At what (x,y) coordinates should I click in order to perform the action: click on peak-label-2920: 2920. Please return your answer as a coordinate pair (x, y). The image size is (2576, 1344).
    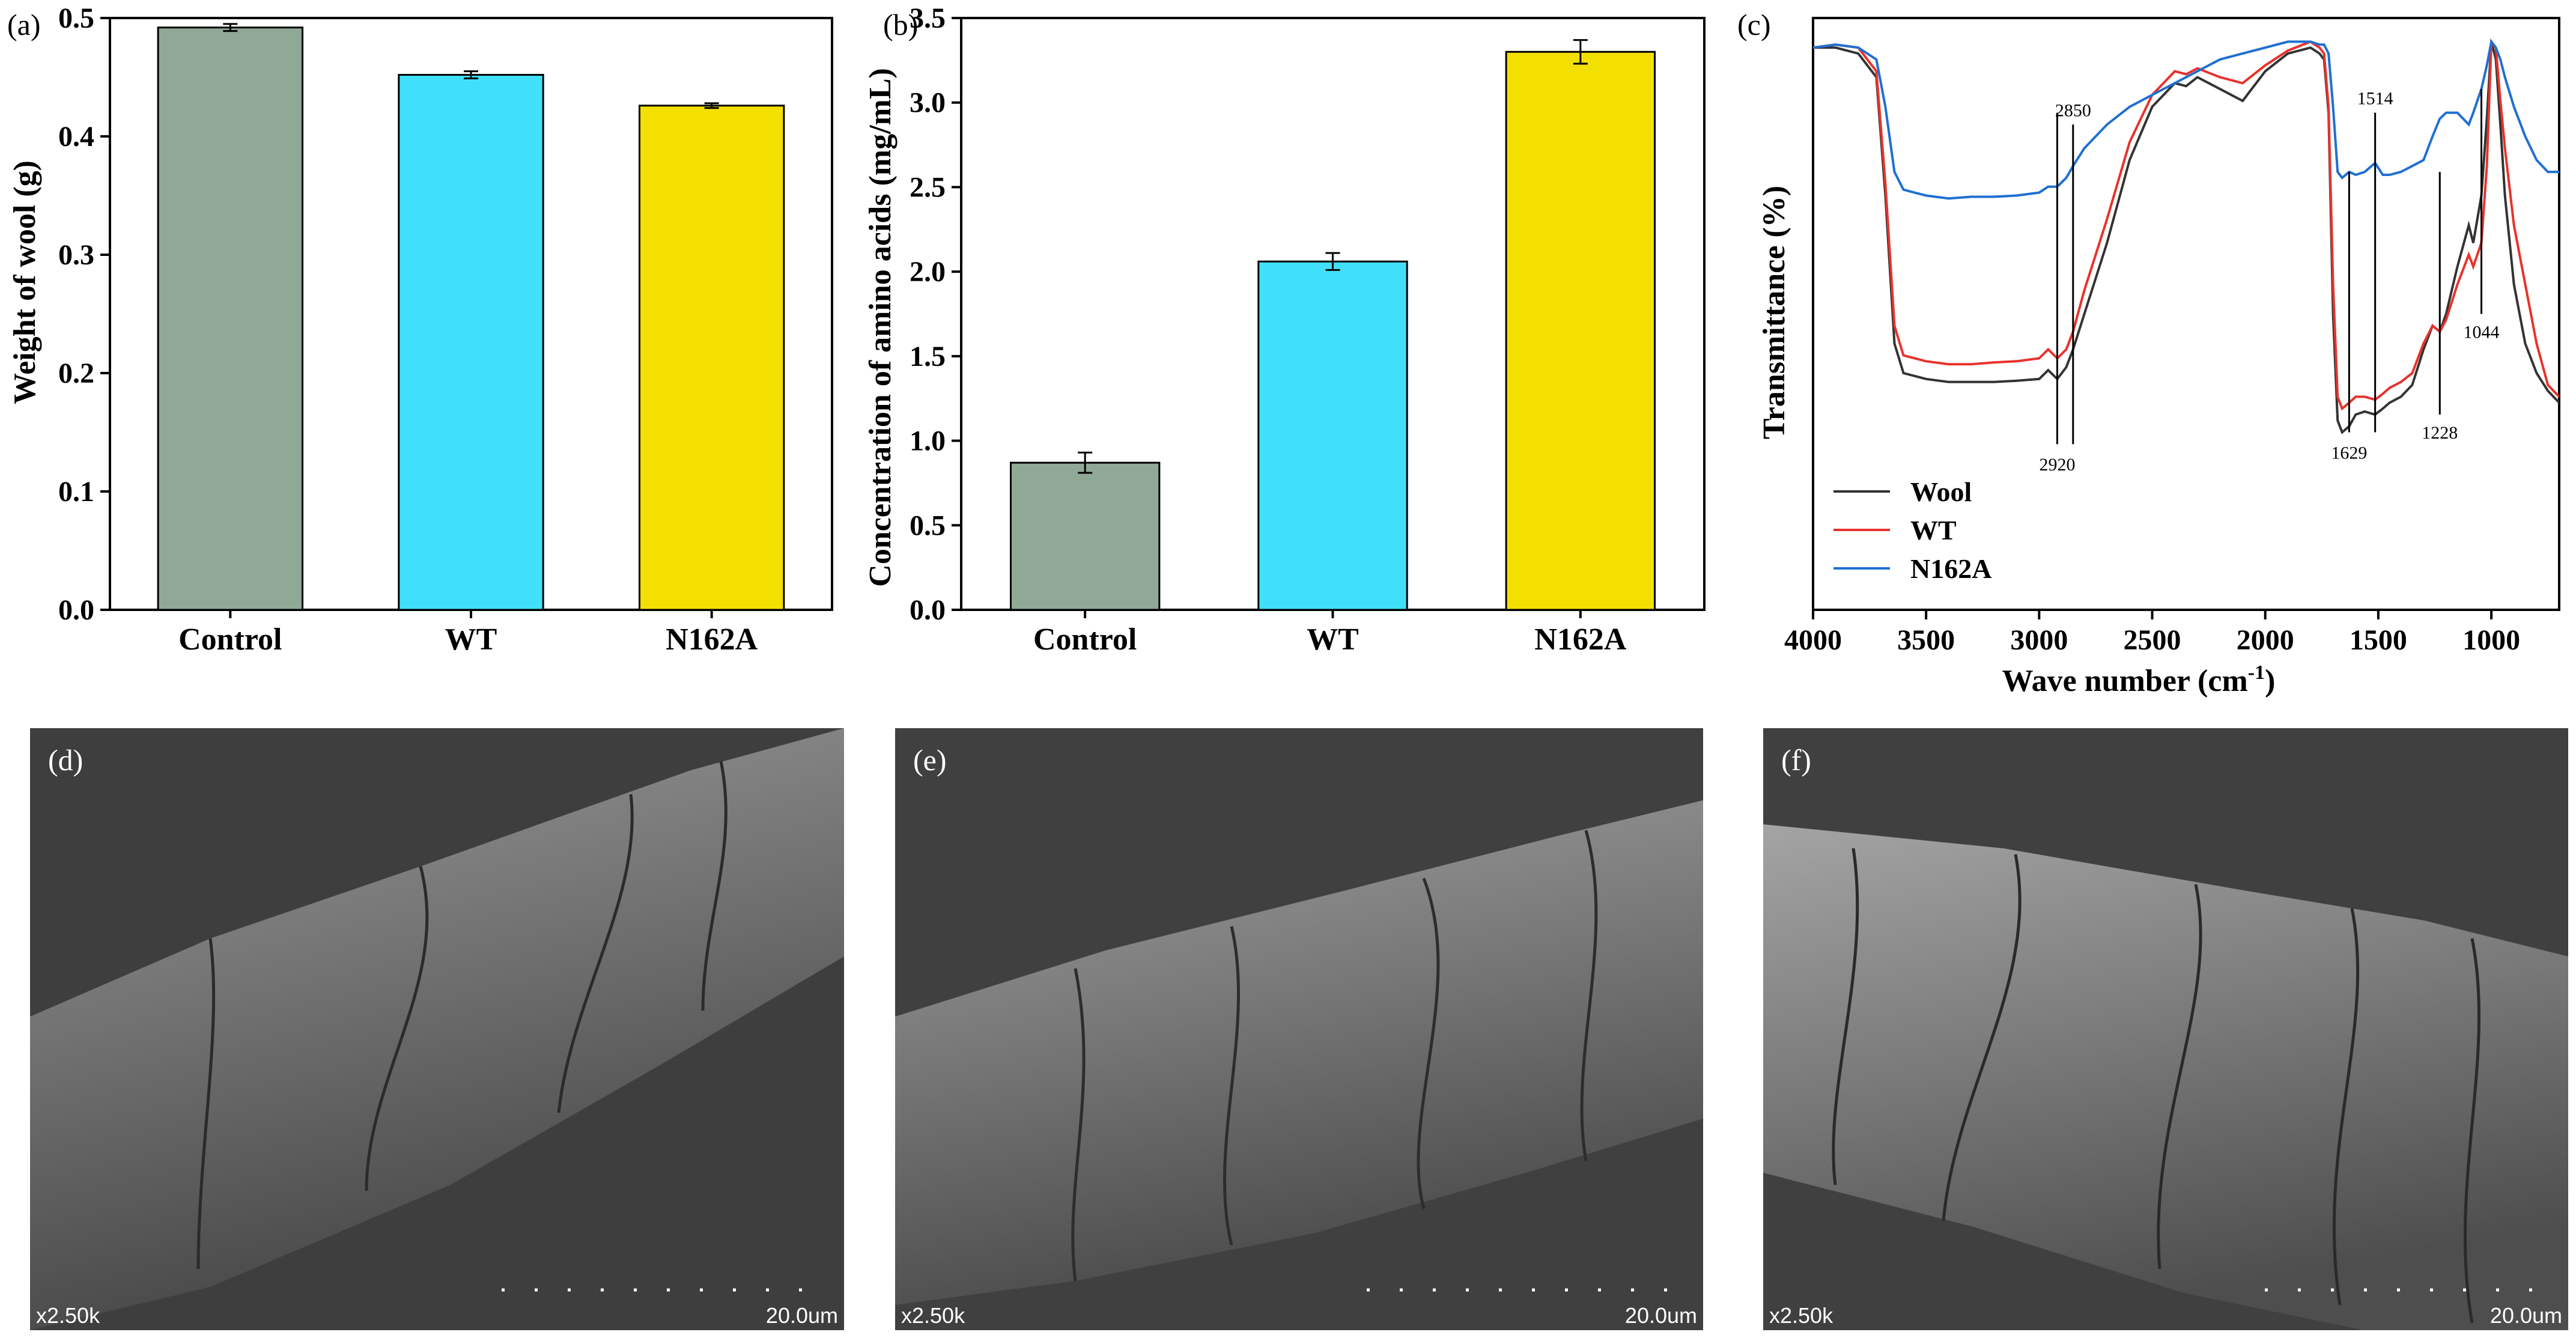
    Looking at the image, I should click on (2057, 465).